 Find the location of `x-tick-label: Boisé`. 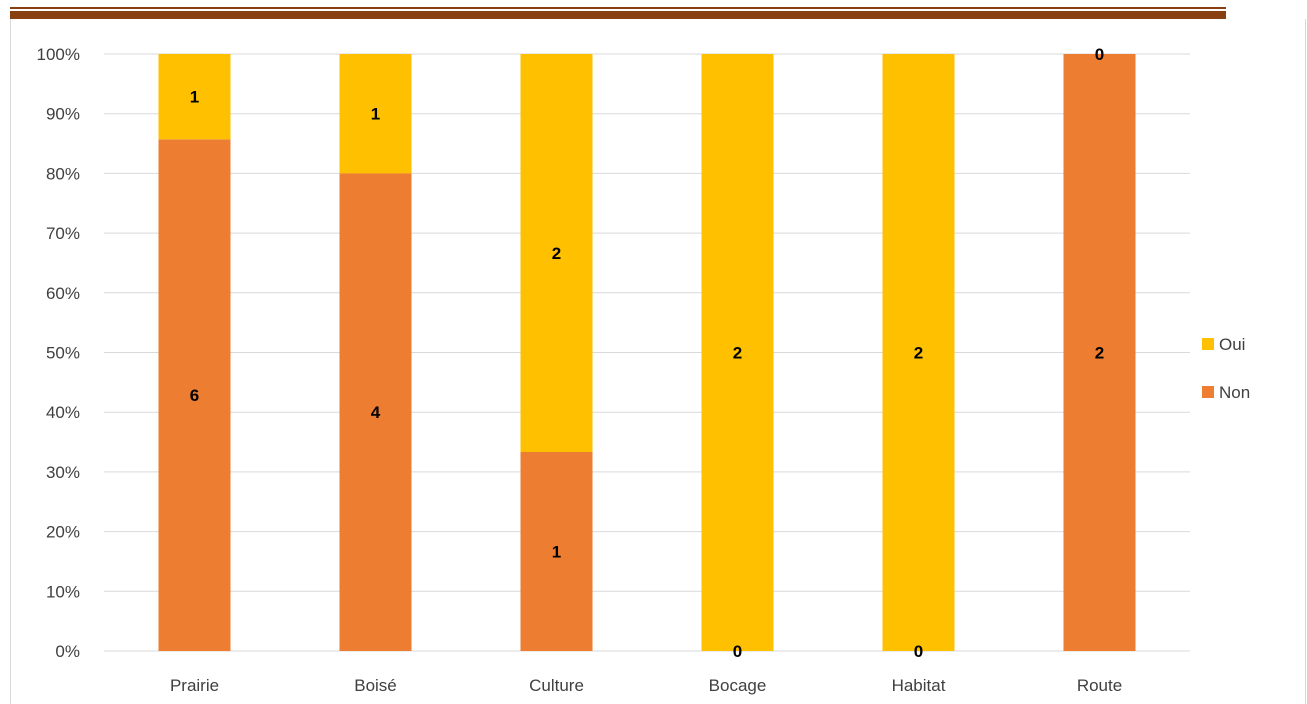

x-tick-label: Boisé is located at coordinates (375, 685).